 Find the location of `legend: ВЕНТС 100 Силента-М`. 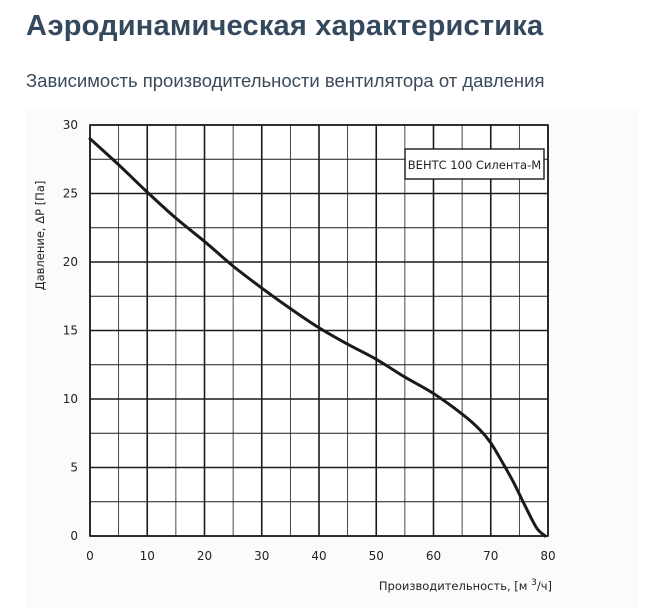

legend: ВЕНТС 100 Силента-М is located at coordinates (474, 164).